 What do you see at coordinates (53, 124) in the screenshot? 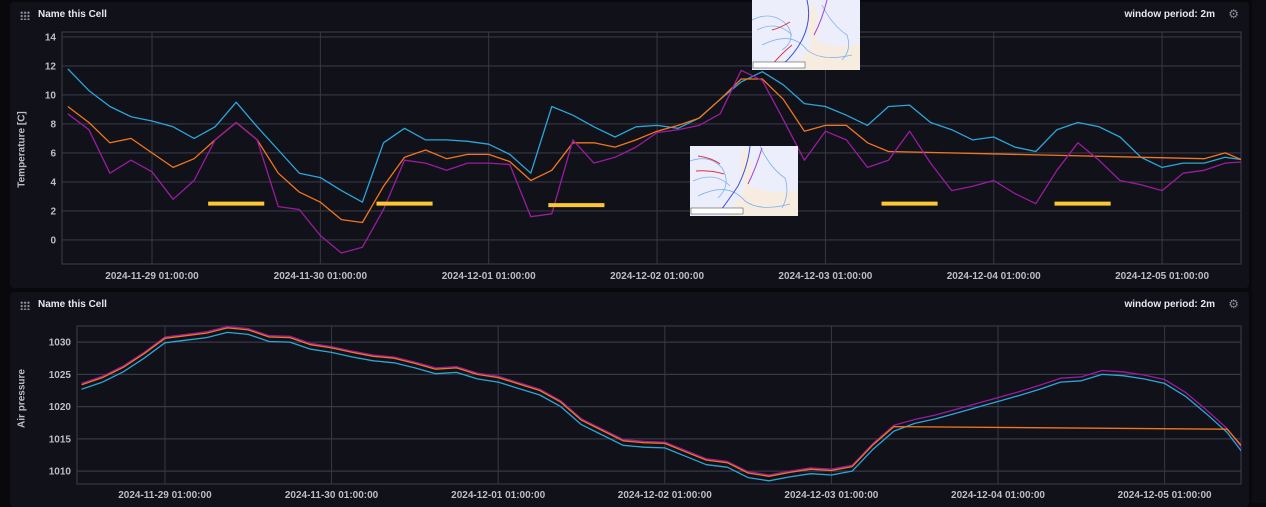
I see `y-tick-label: 8` at bounding box center [53, 124].